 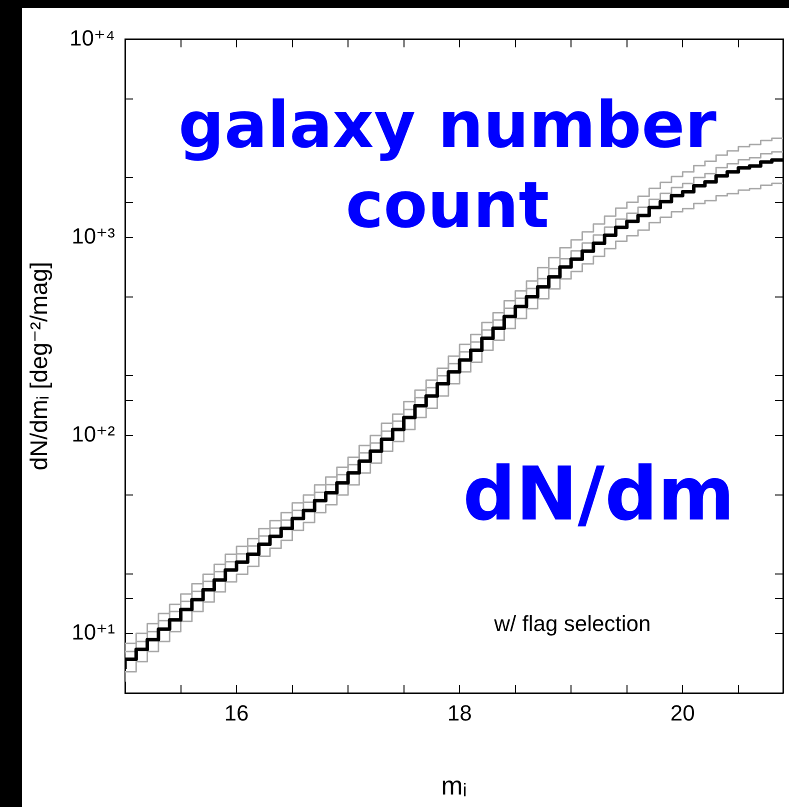 I want to click on y-axis-title: dN/dmᵢ [deg⁻²/mag], so click(x=40, y=366).